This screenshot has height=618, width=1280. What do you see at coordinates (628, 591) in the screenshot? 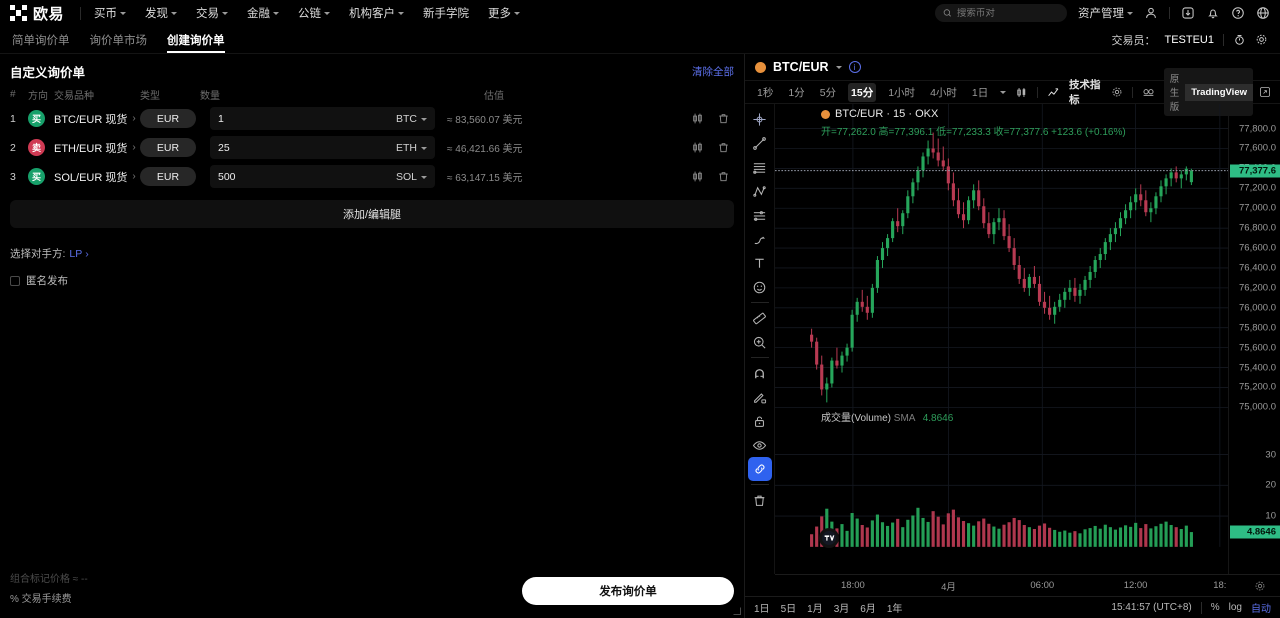
I see `publish-rfq-button: 发布询价单` at bounding box center [628, 591].